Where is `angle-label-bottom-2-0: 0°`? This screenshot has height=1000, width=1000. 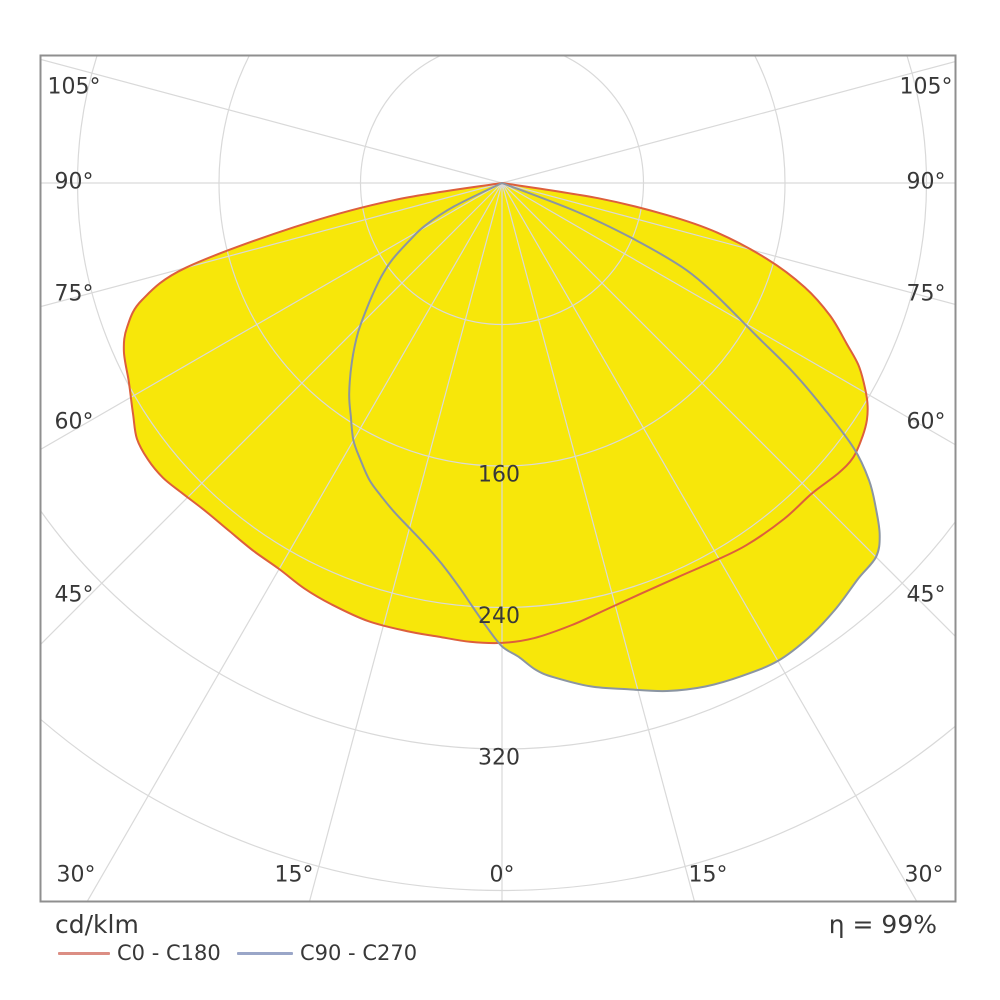 angle-label-bottom-2-0: 0° is located at coordinates (502, 875).